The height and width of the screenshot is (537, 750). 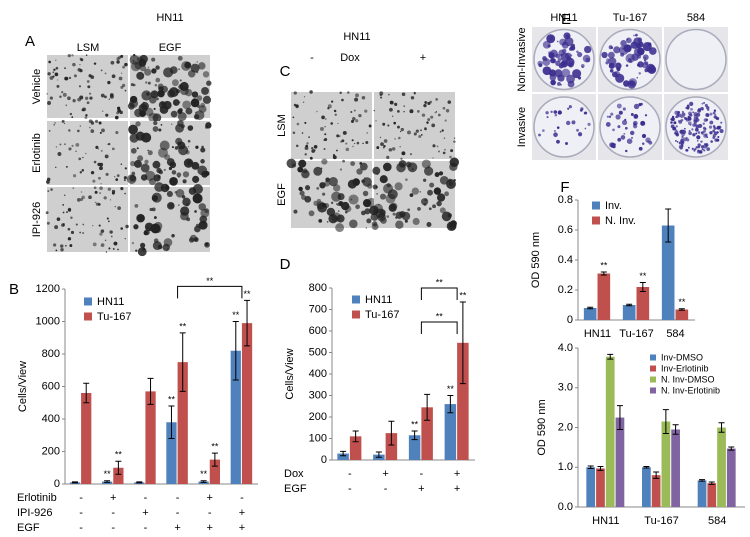 I want to click on y-axis-title: Cells/View, so click(x=290, y=373).